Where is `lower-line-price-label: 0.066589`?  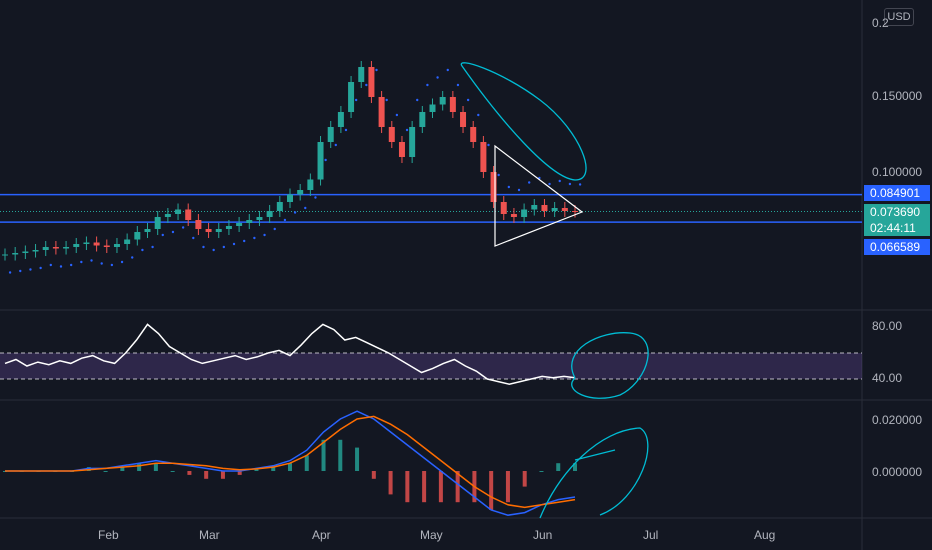
lower-line-price-label: 0.066589 is located at coordinates (897, 247).